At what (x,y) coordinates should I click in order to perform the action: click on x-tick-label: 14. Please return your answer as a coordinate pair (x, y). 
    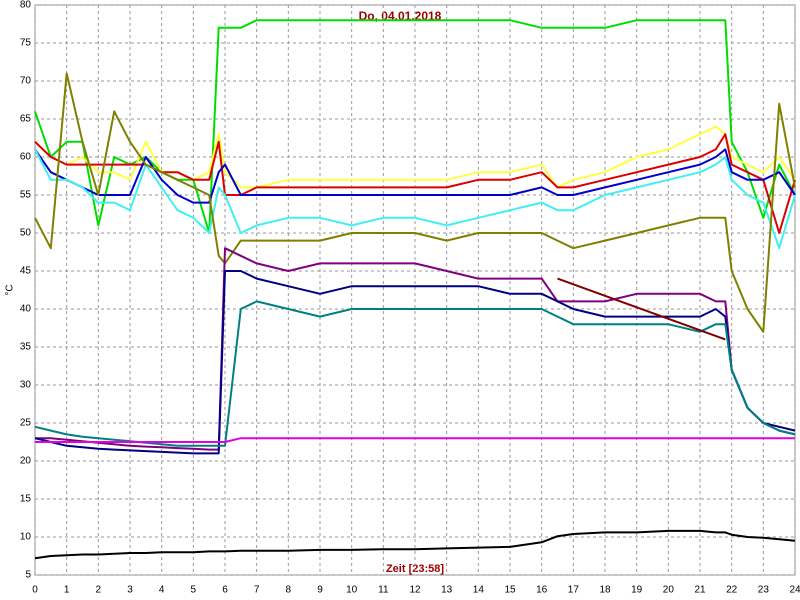
    Looking at the image, I should click on (479, 590).